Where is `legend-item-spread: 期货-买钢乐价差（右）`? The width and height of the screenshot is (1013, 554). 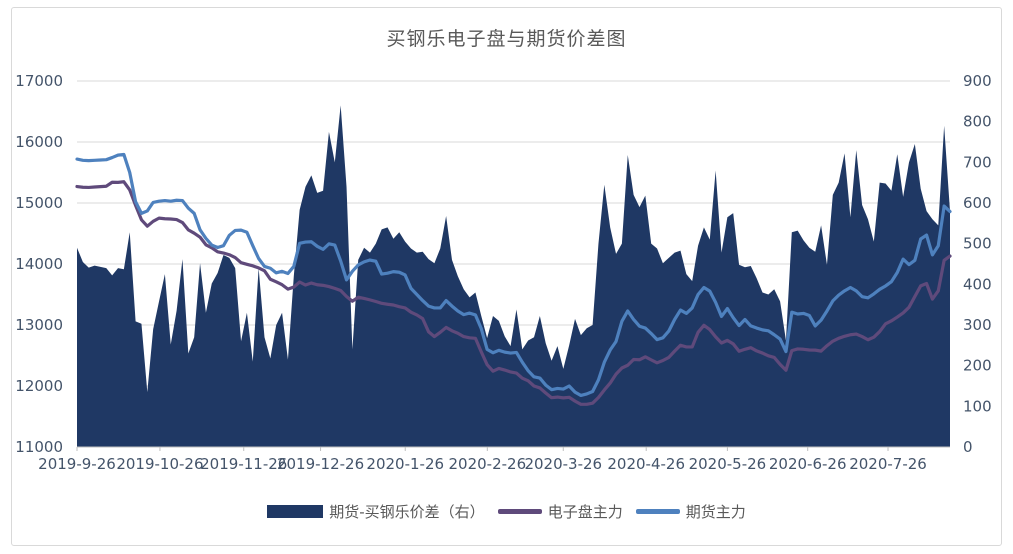
legend-item-spread: 期货-买钢乐价差（右） is located at coordinates (376, 511).